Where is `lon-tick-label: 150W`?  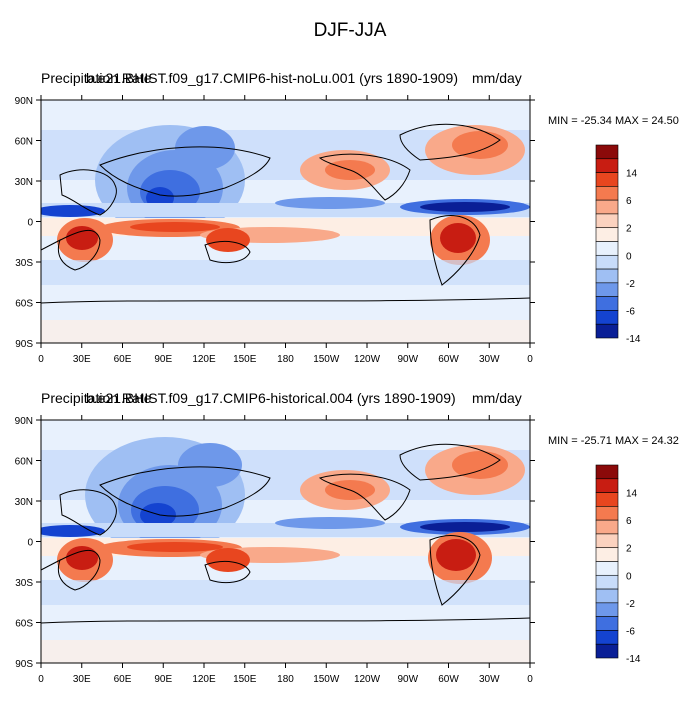 lon-tick-label: 150W is located at coordinates (326, 679).